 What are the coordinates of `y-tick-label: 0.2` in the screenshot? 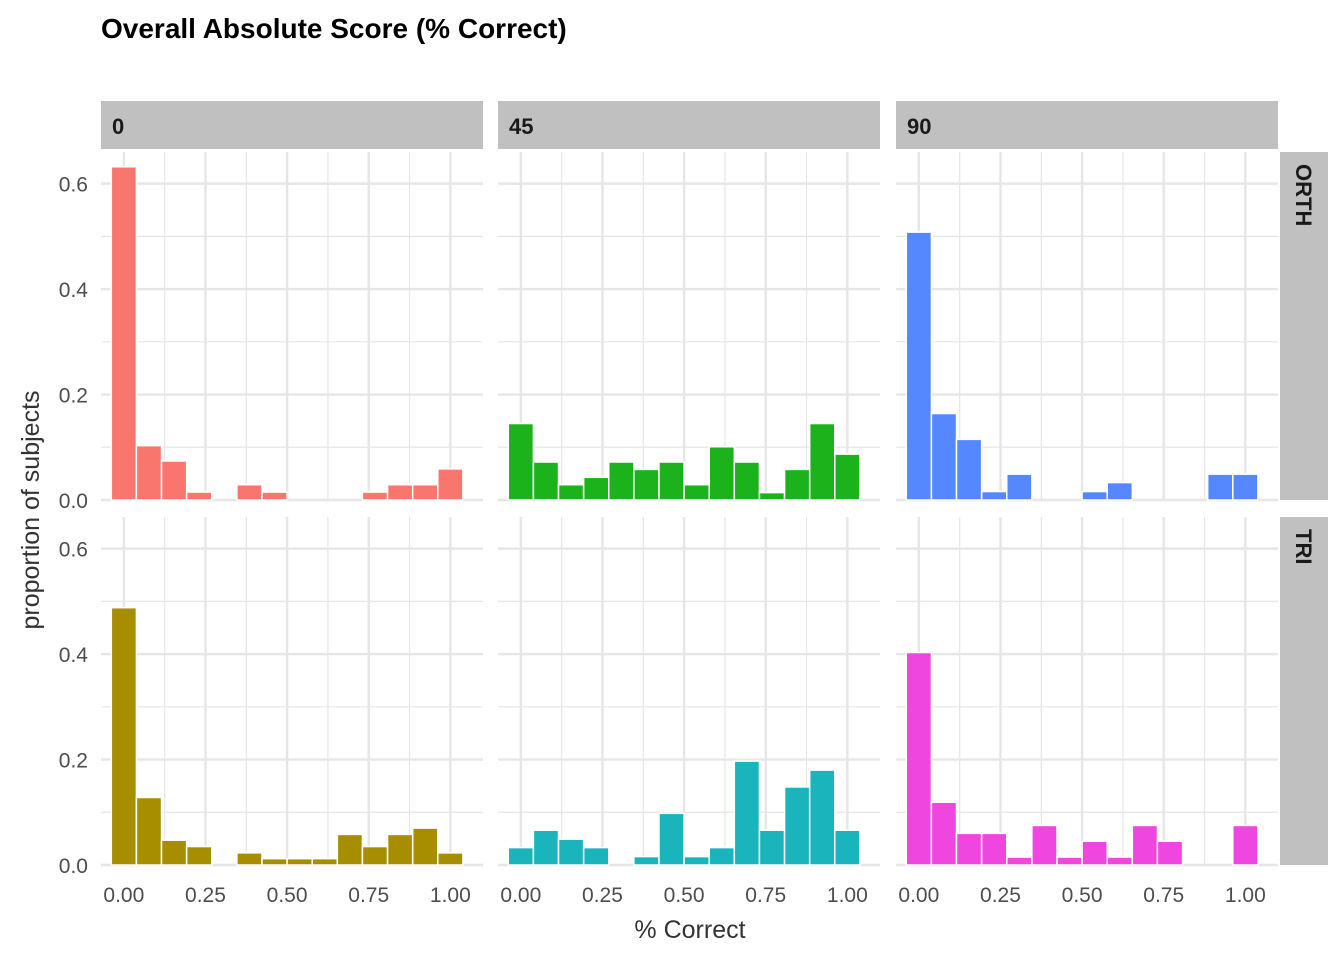 It's located at (73, 396).